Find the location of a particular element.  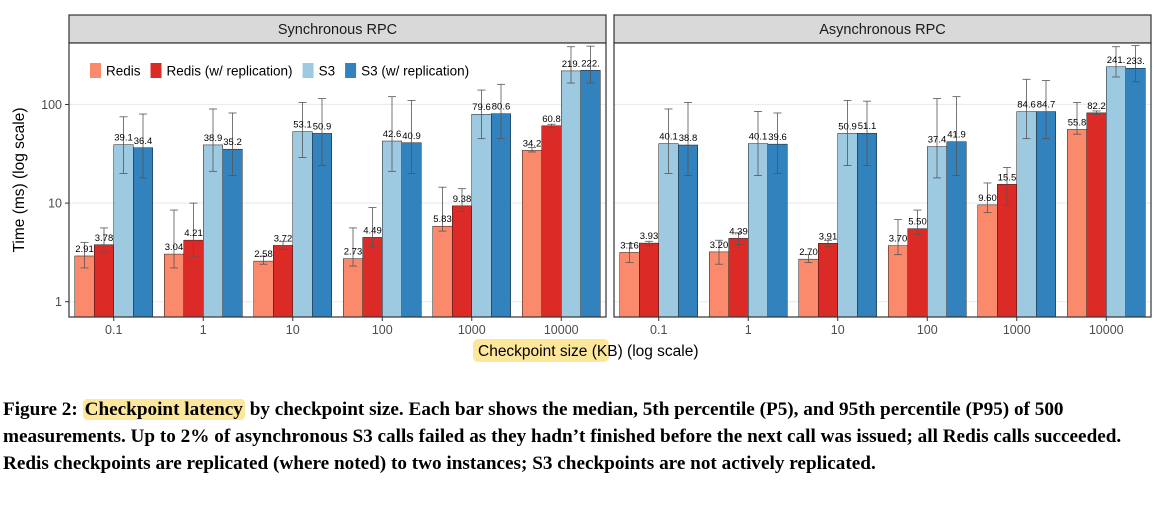

data-label: 53.1 is located at coordinates (302, 125).